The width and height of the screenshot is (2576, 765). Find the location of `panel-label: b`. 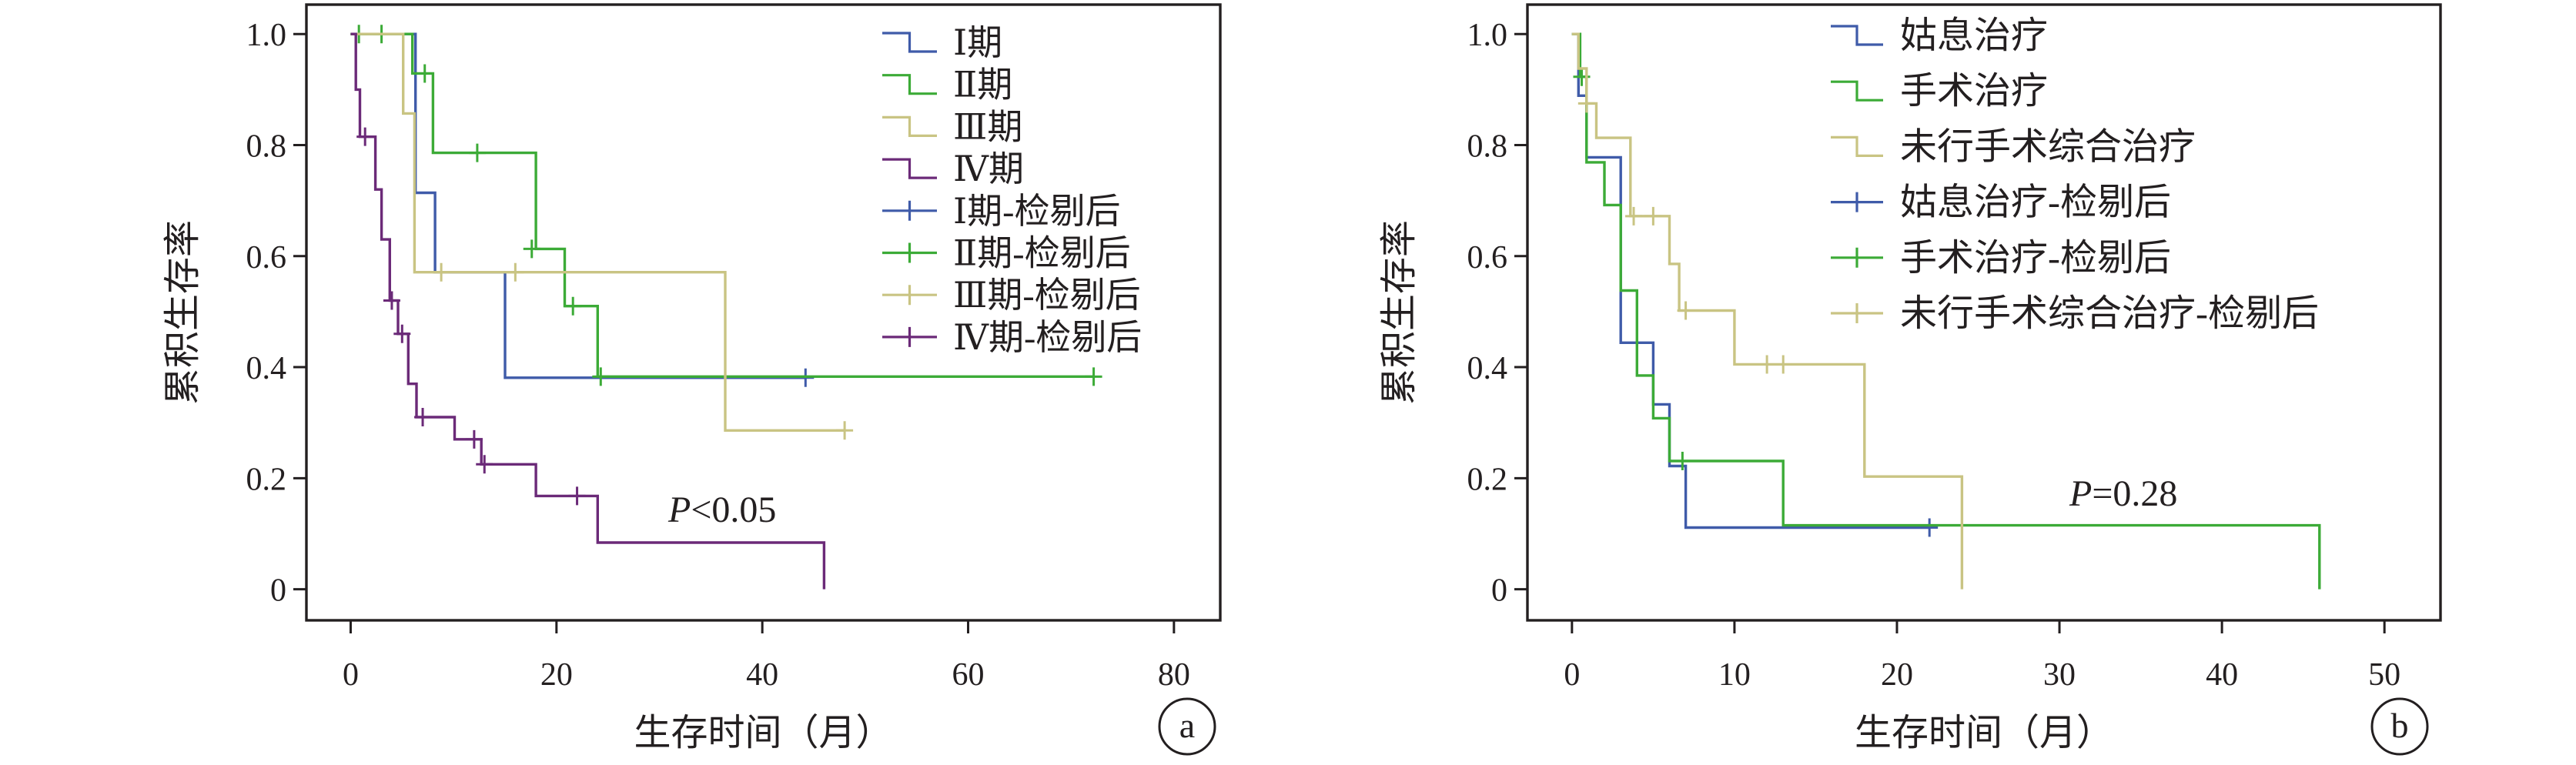

panel-label: b is located at coordinates (2400, 725).